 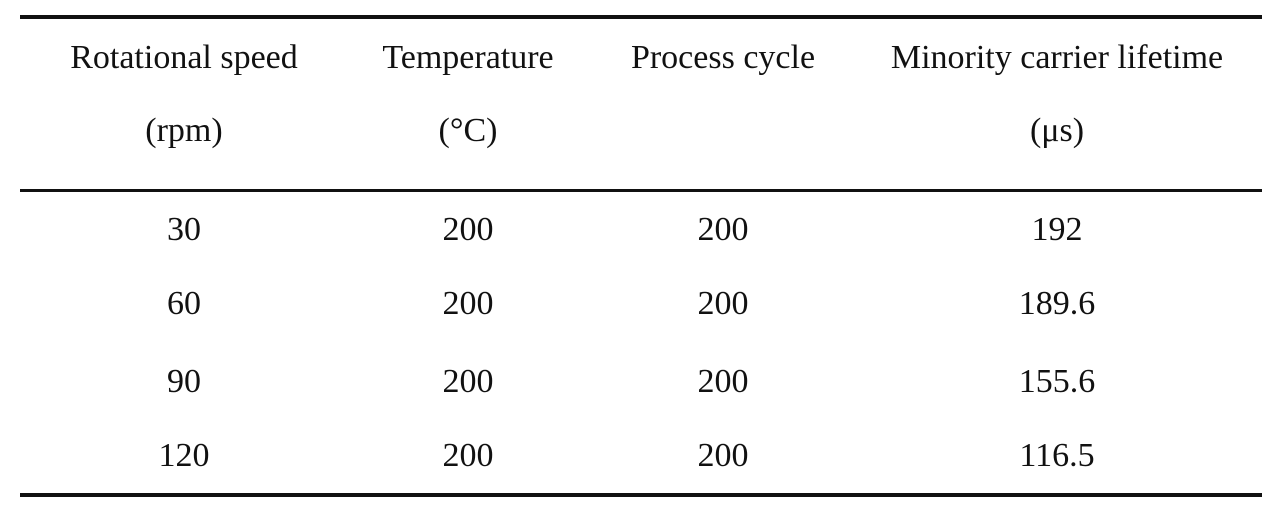 What do you see at coordinates (184, 57) in the screenshot?
I see `header-rotational-speed: Rotational speed` at bounding box center [184, 57].